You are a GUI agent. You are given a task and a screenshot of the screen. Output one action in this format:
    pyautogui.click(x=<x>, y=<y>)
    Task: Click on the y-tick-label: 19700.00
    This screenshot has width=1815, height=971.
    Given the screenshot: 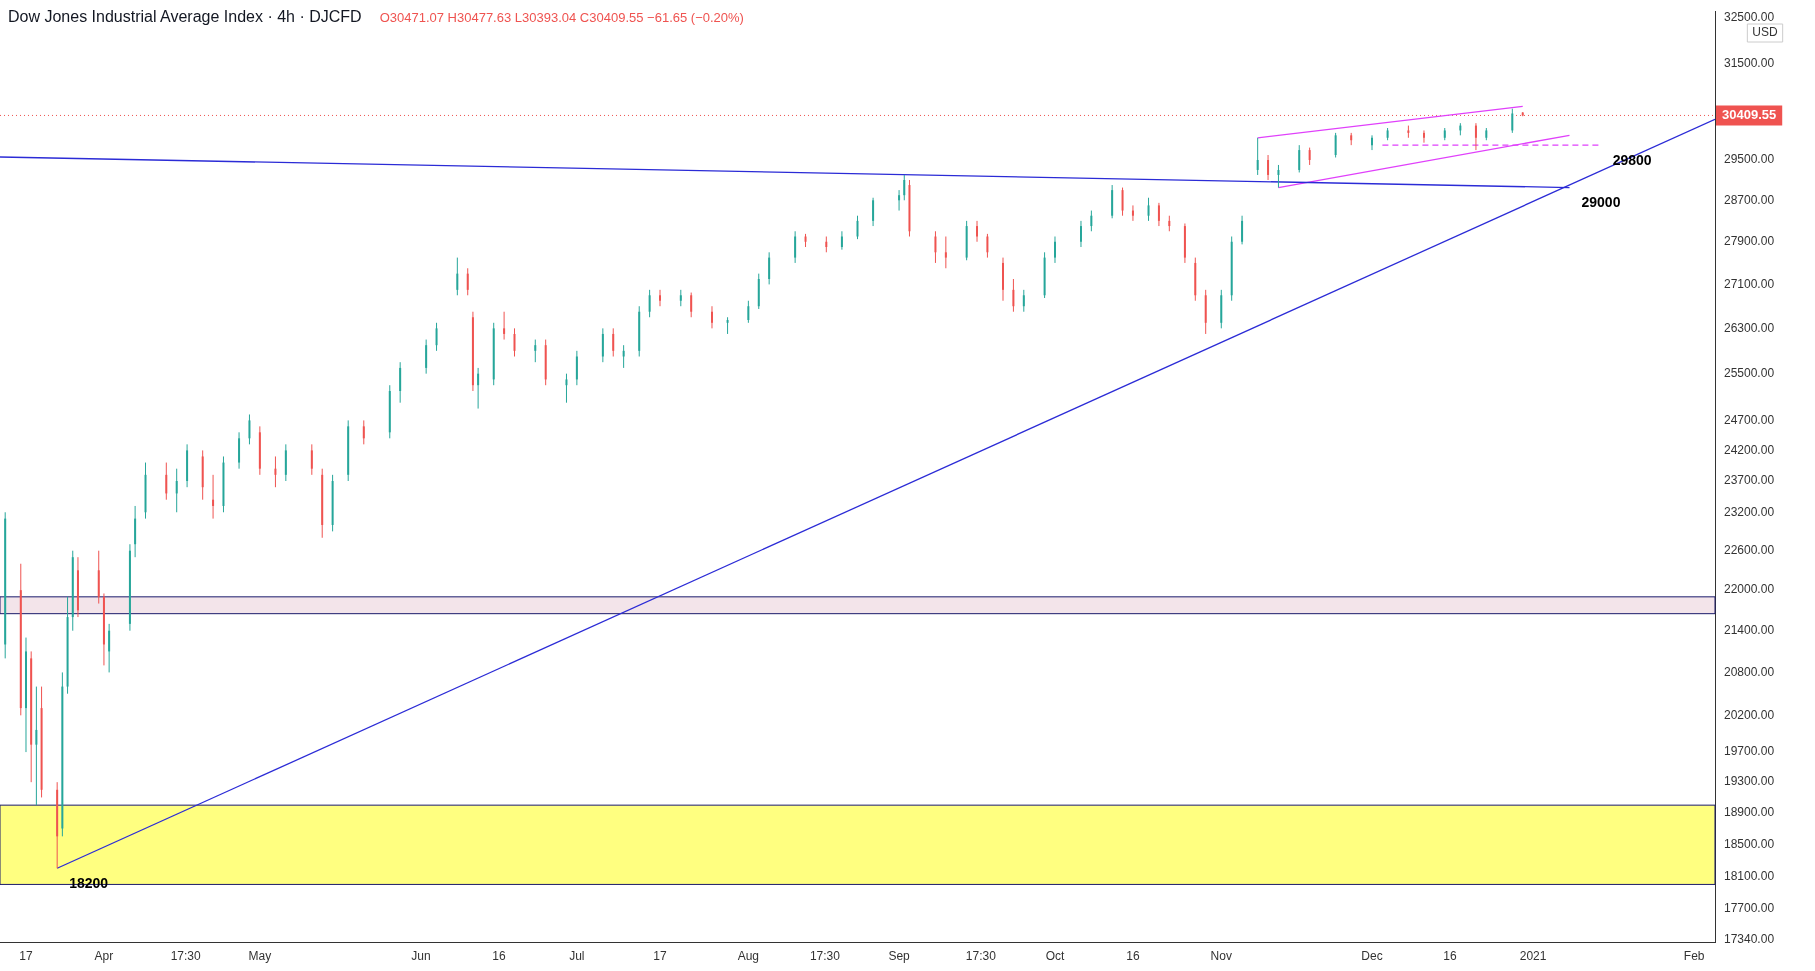 What is the action you would take?
    pyautogui.click(x=1749, y=751)
    